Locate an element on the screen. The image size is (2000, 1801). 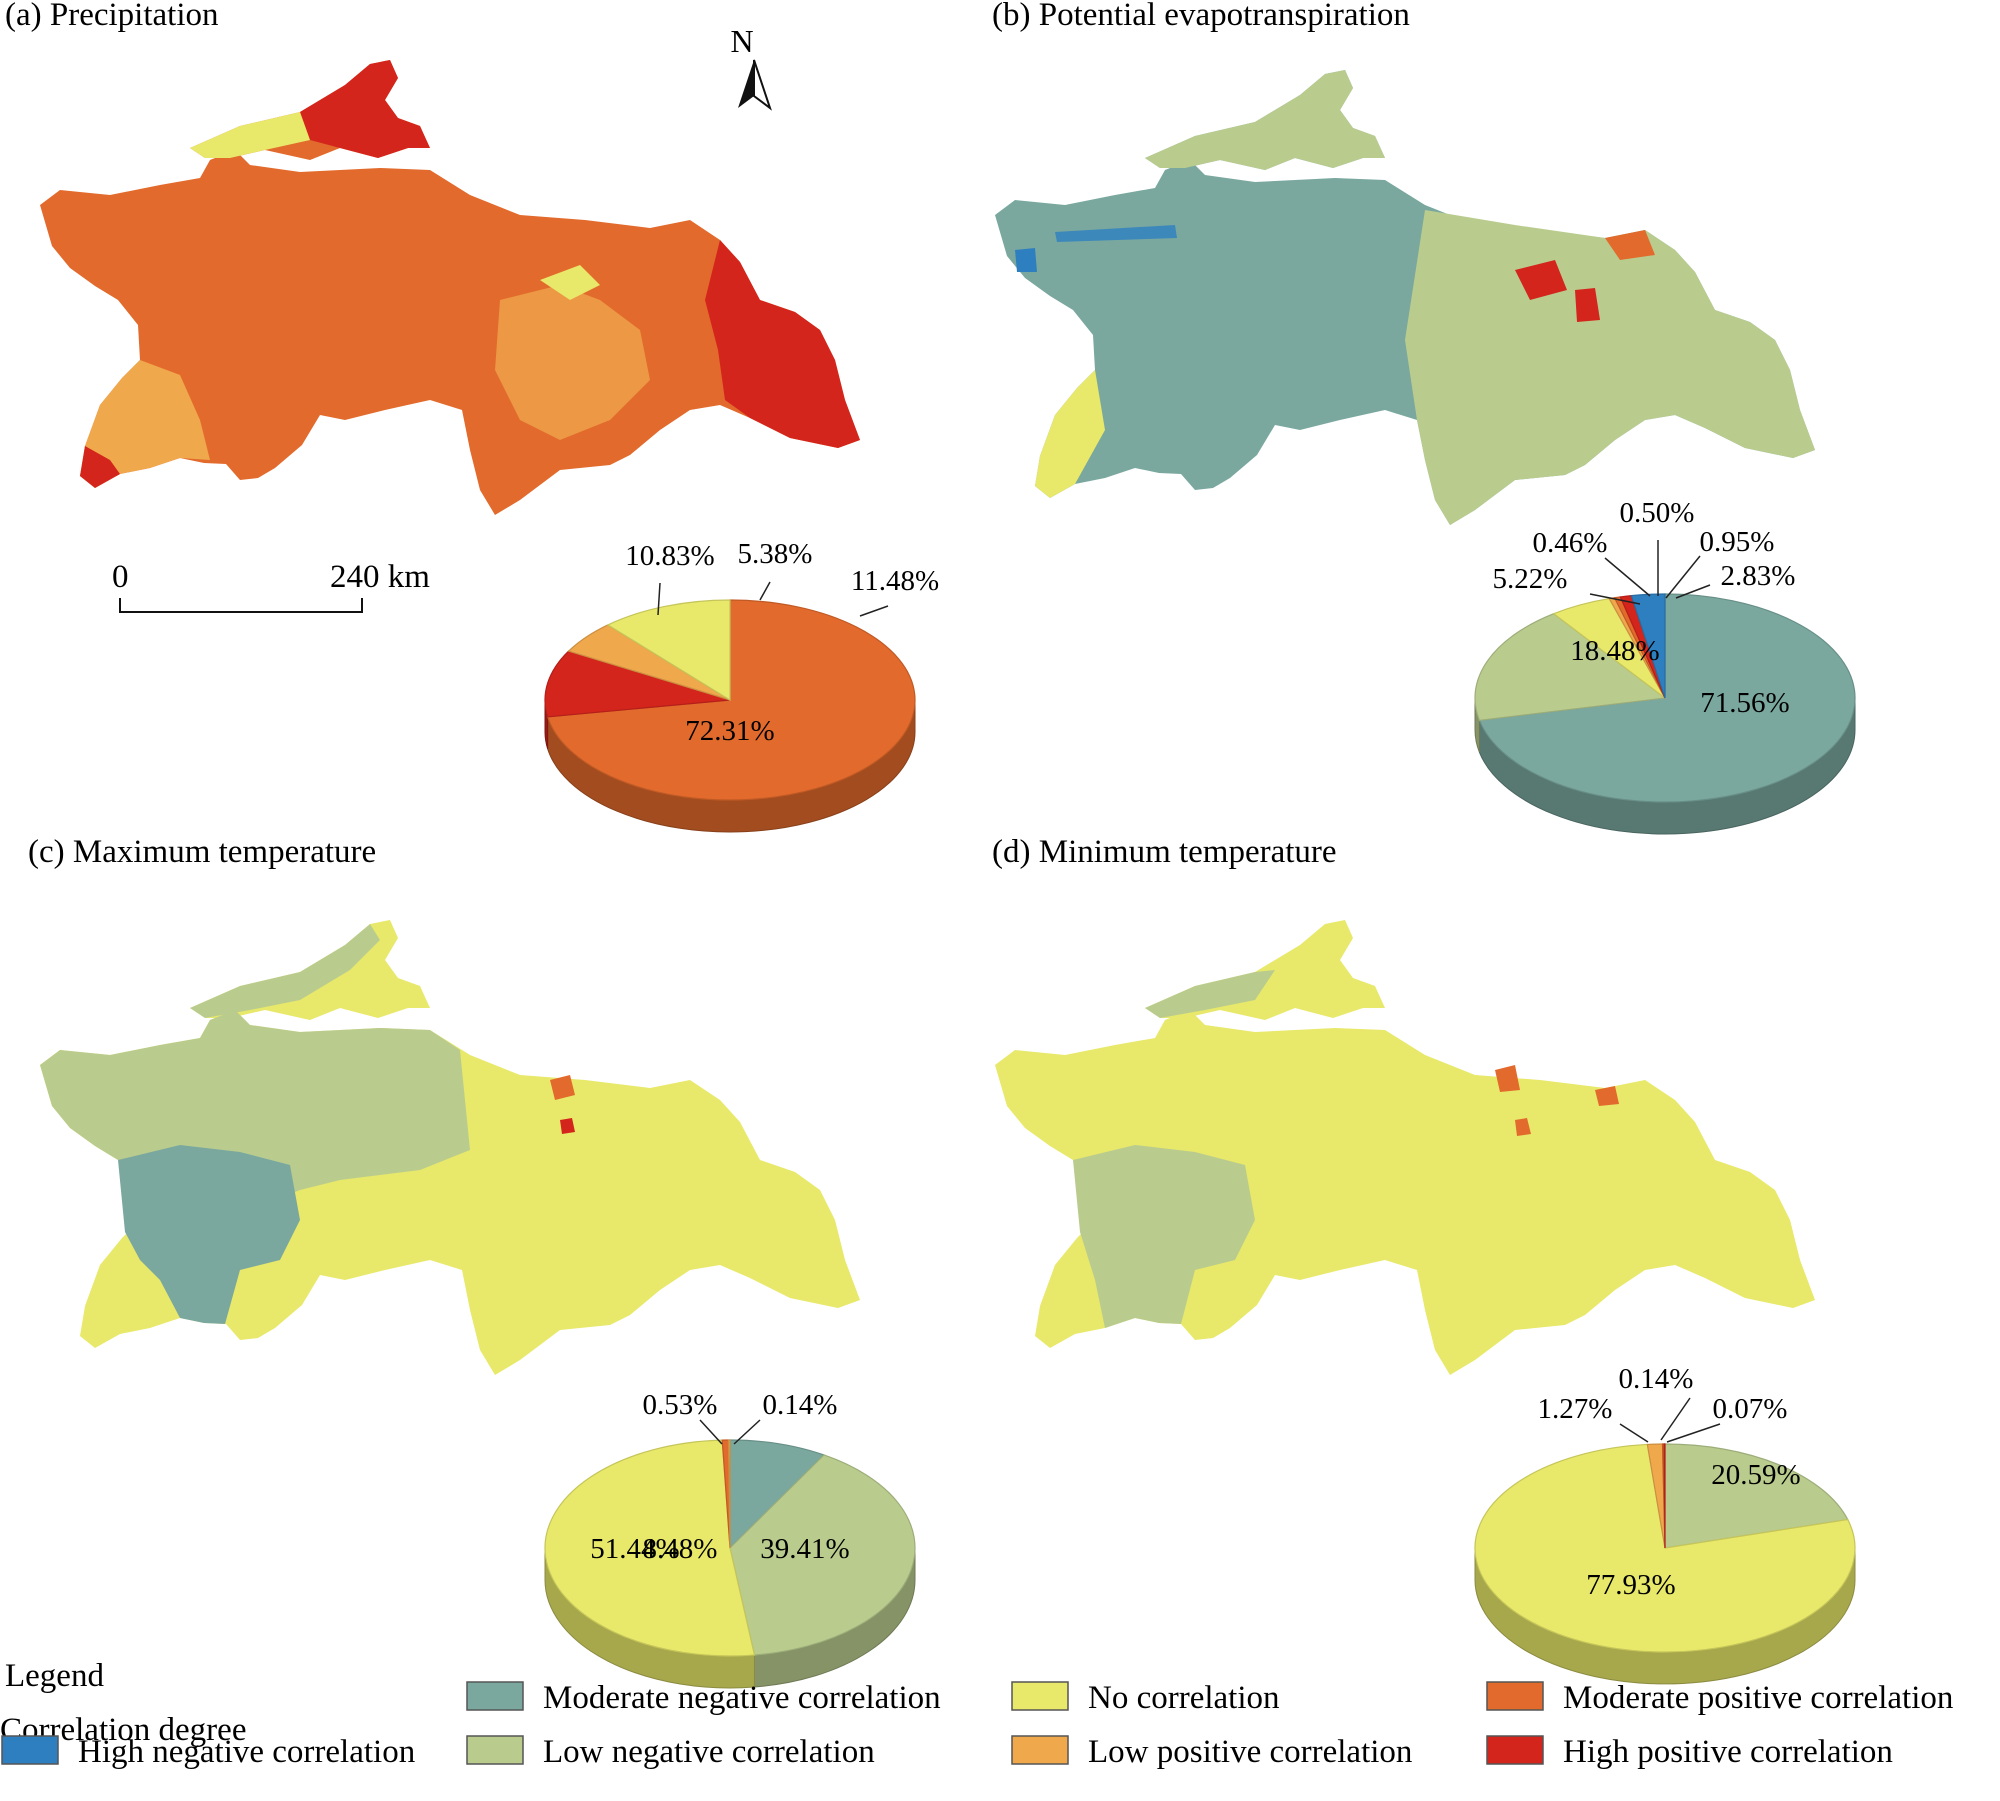
pie-chart-maximum-temperature: 8.48% 39.41% 51.44% 0.53% 0.14% is located at coordinates (730, 1539).